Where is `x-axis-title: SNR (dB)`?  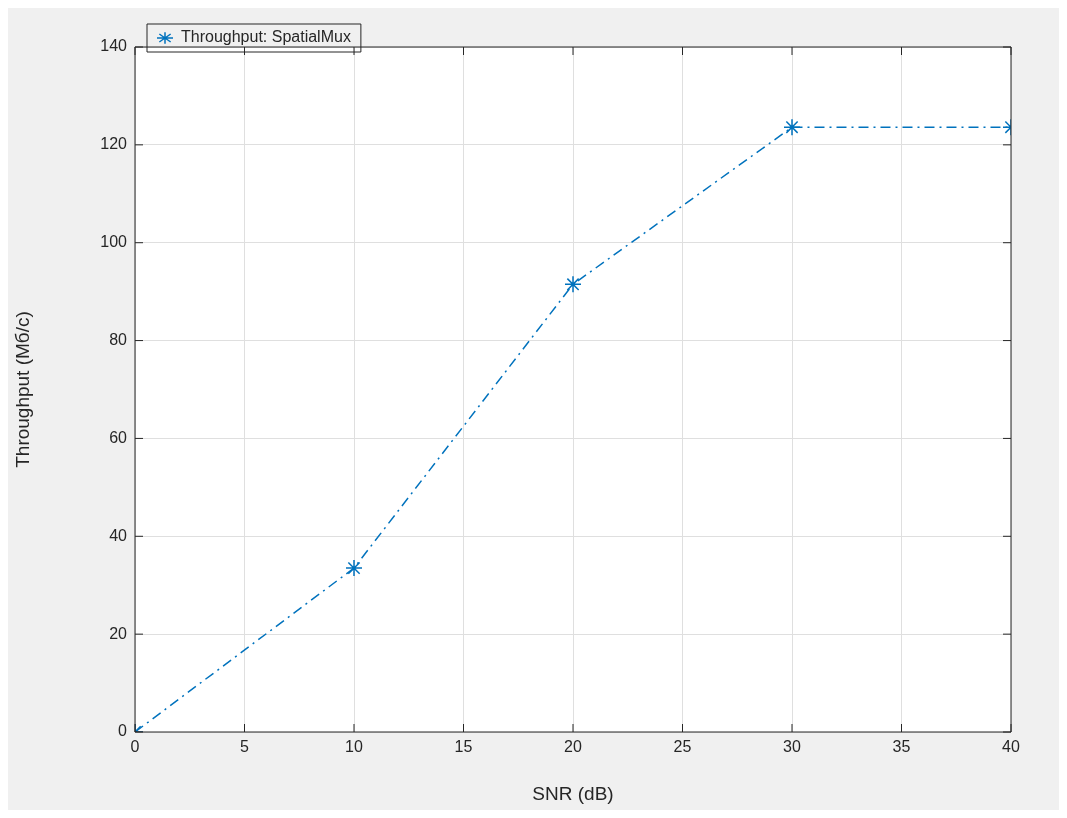
x-axis-title: SNR (dB) is located at coordinates (573, 793).